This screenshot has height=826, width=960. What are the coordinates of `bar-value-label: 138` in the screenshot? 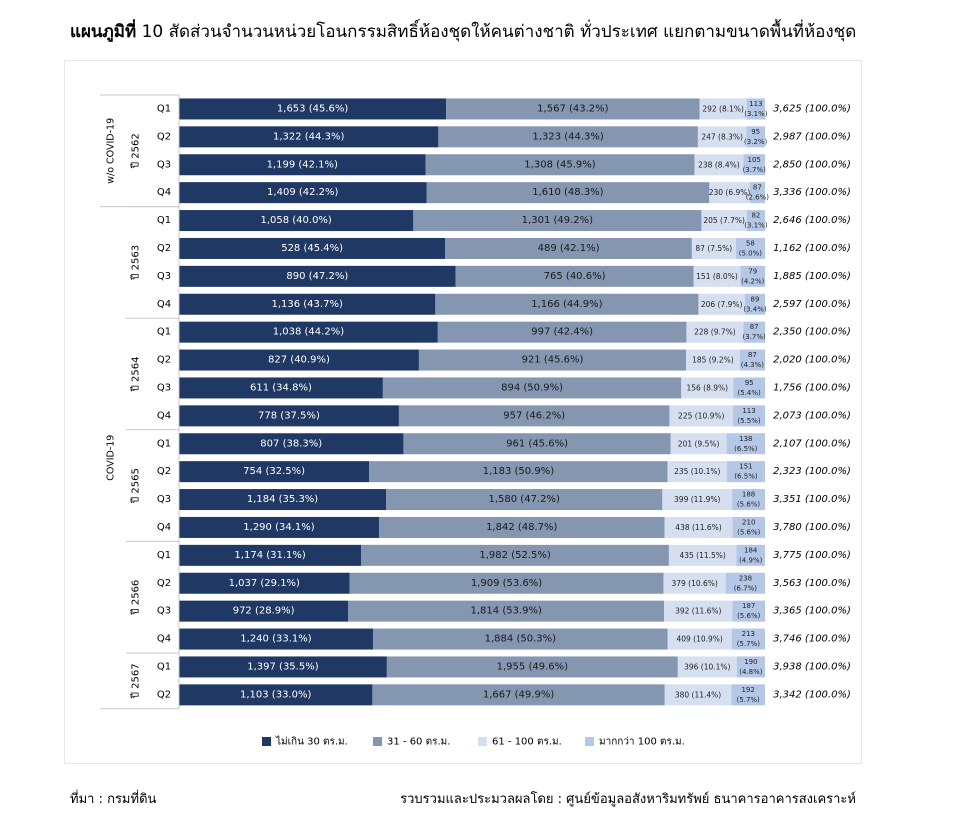 It's located at (745, 439).